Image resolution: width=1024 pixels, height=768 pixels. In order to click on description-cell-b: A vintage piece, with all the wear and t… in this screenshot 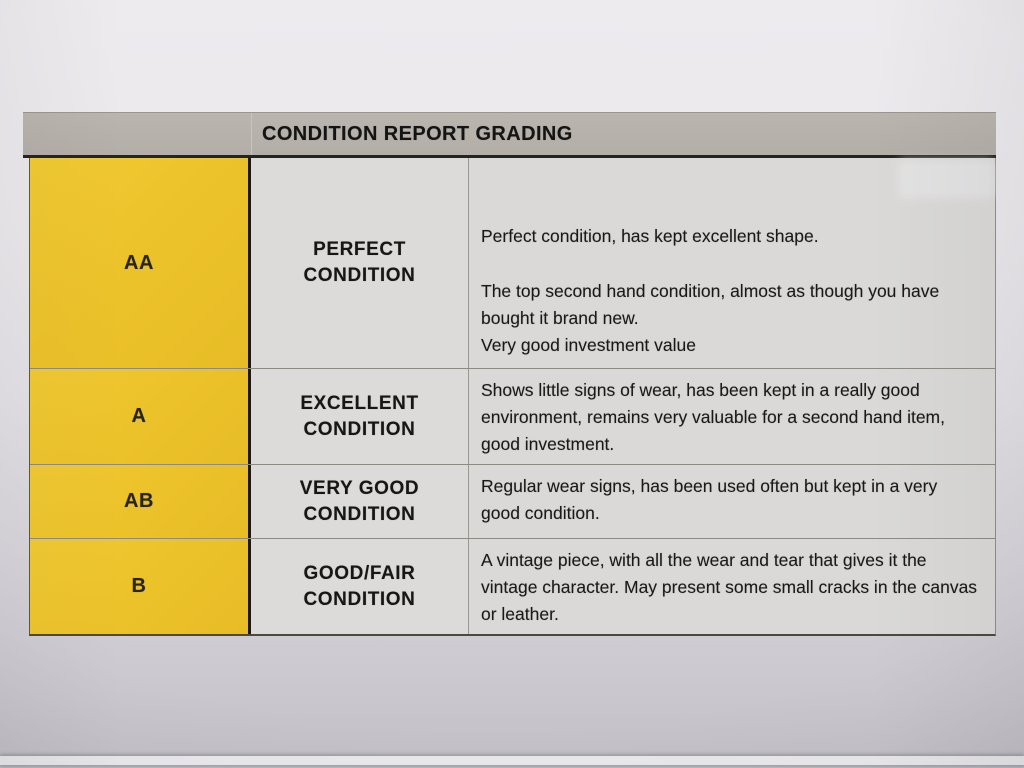, I will do `click(732, 586)`.